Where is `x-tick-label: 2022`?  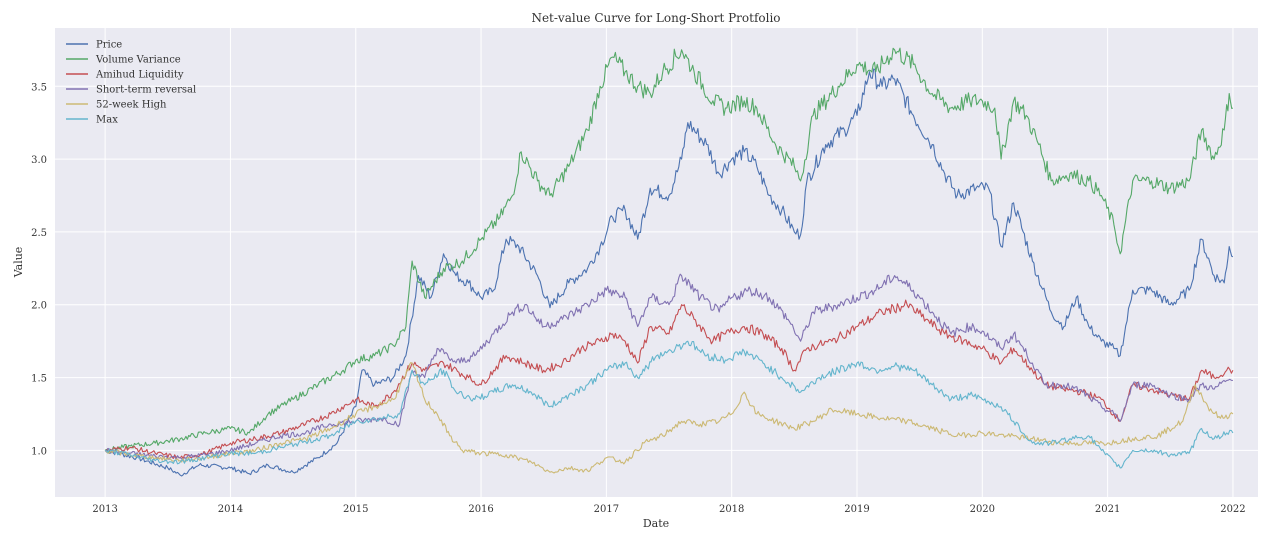
x-tick-label: 2022 is located at coordinates (1232, 509).